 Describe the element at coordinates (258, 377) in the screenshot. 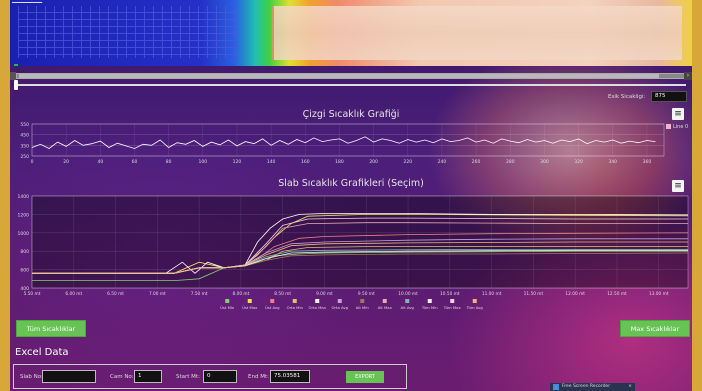

I see `end-mt-label: End Mt:` at that location.